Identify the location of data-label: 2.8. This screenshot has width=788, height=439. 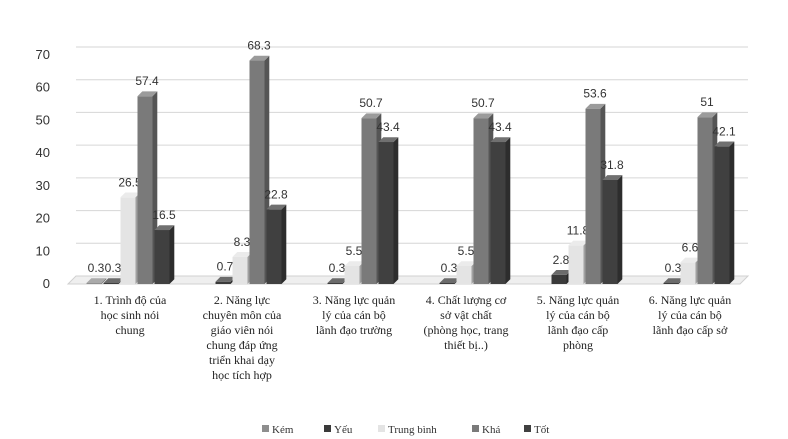
(561, 260).